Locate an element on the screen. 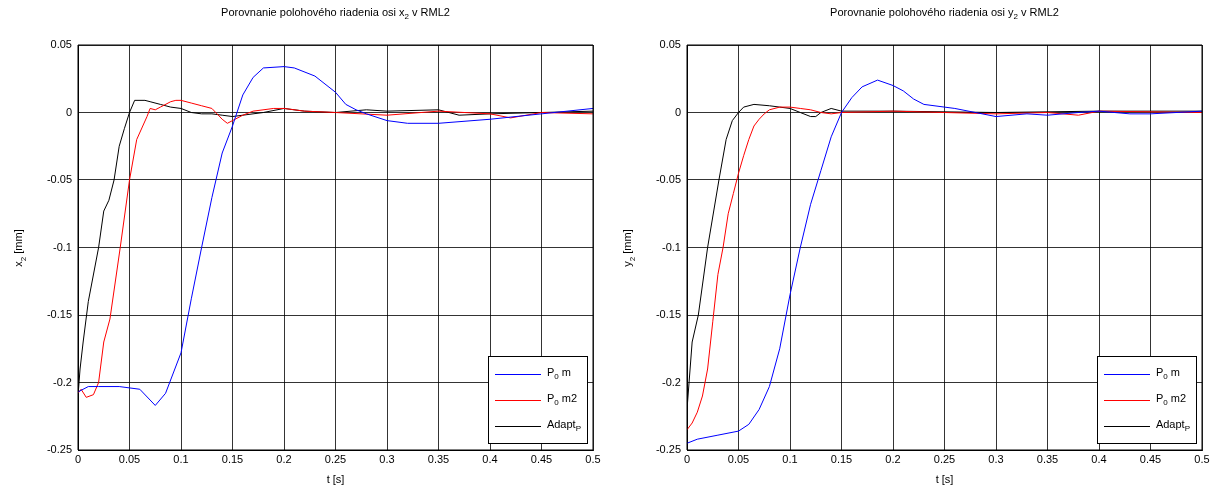 Image resolution: width=1211 pixels, height=489 pixels. chart-title: Porovnanie polohového riadenia osi x$_{2}$ v RML2 is located at coordinates (335, 14).